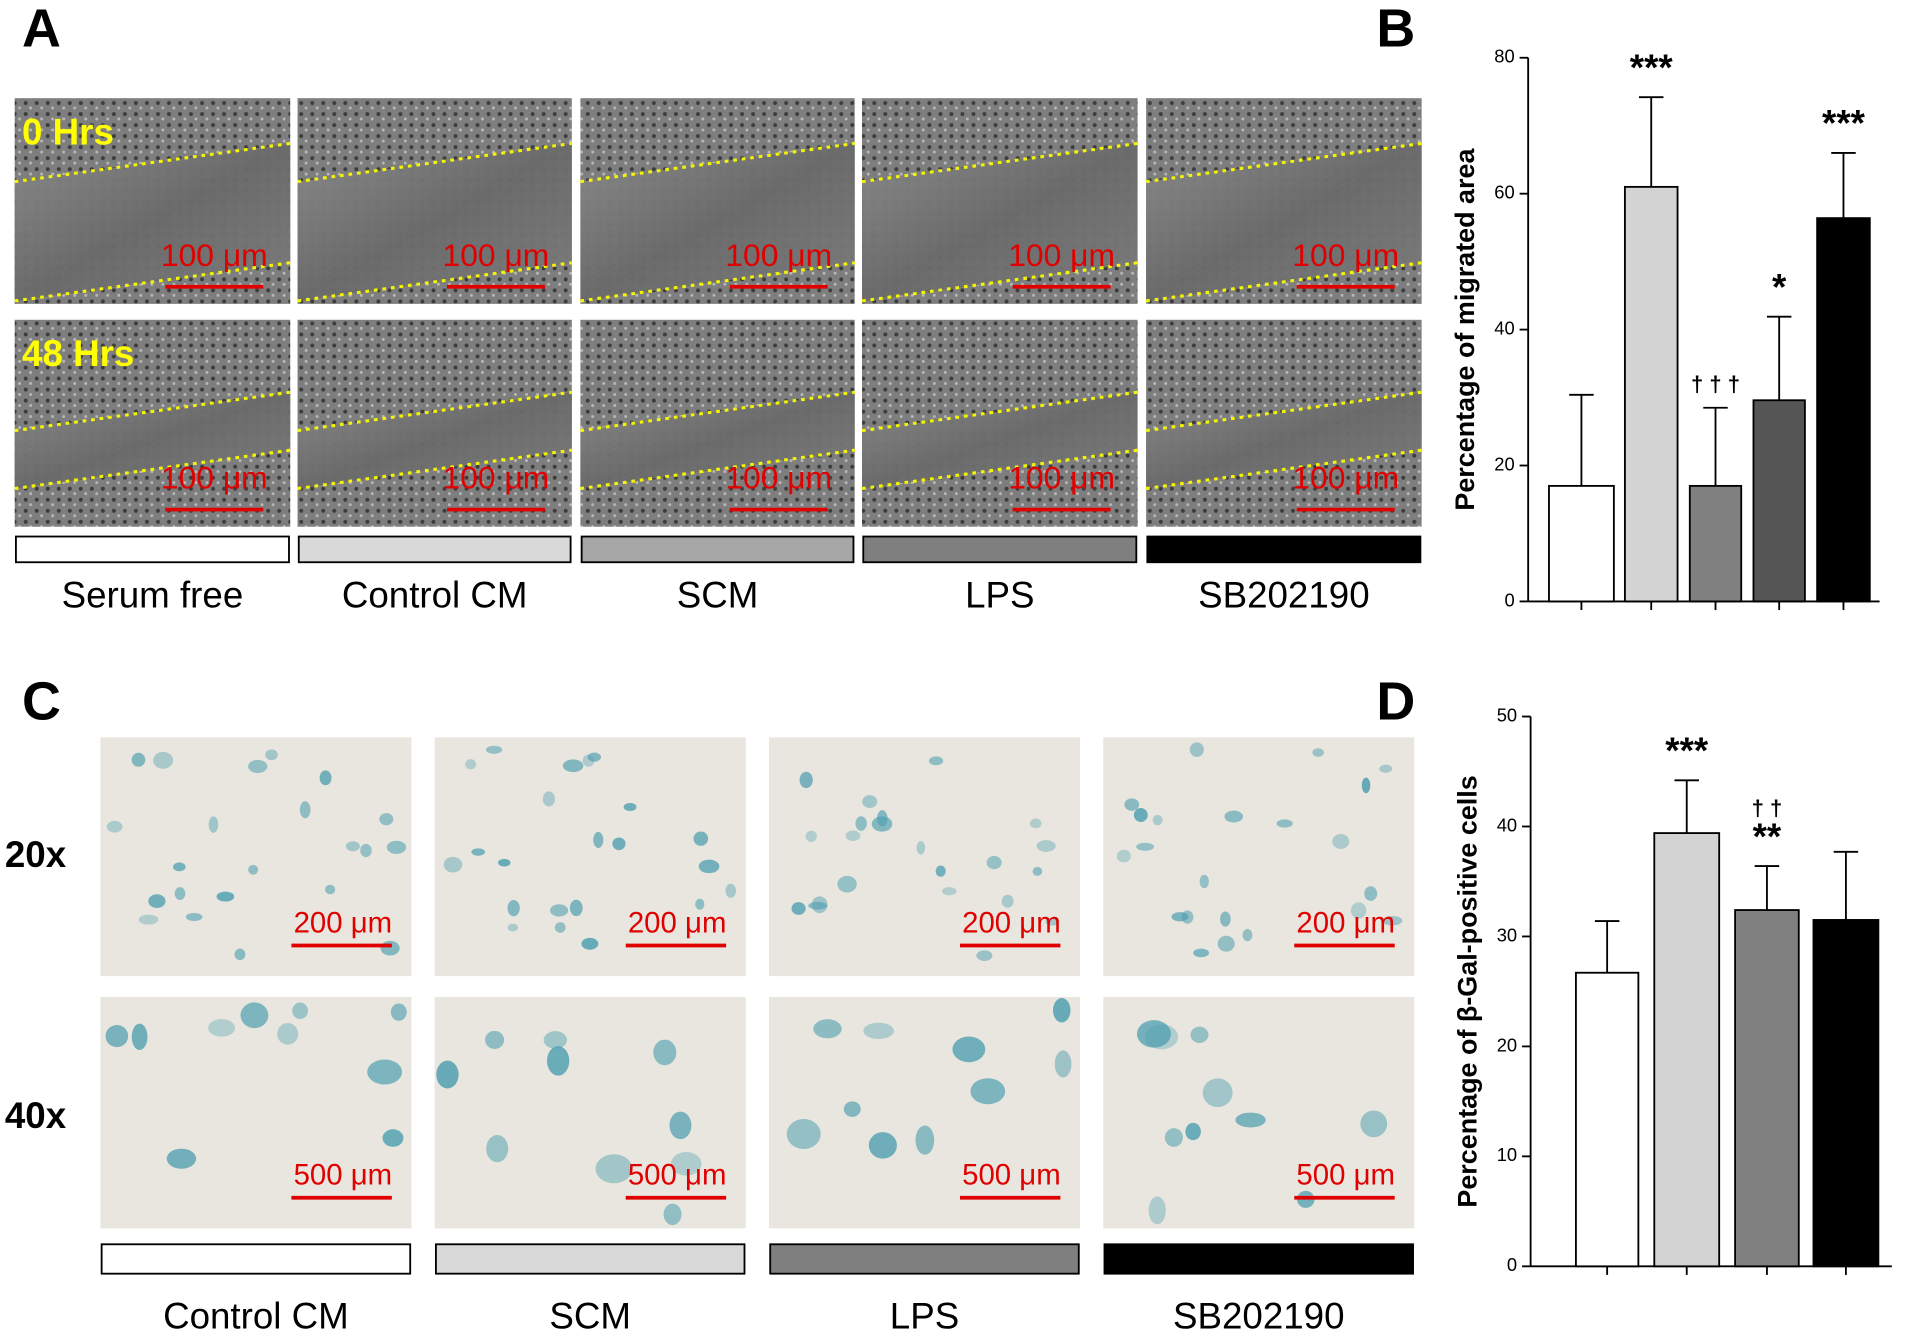 This screenshot has height=1340, width=1920. I want to click on y-tick-label: 80, so click(1504, 56).